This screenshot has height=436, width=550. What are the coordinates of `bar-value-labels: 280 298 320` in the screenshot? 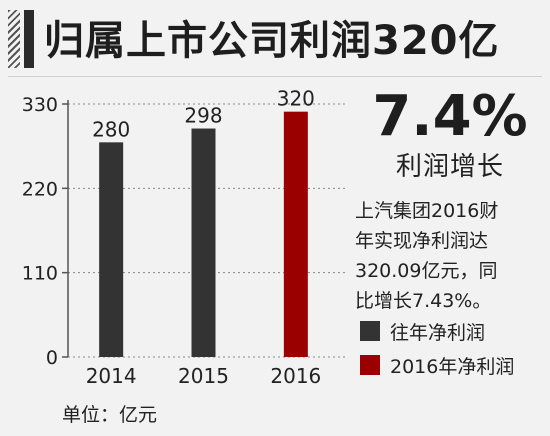 It's located at (203, 114).